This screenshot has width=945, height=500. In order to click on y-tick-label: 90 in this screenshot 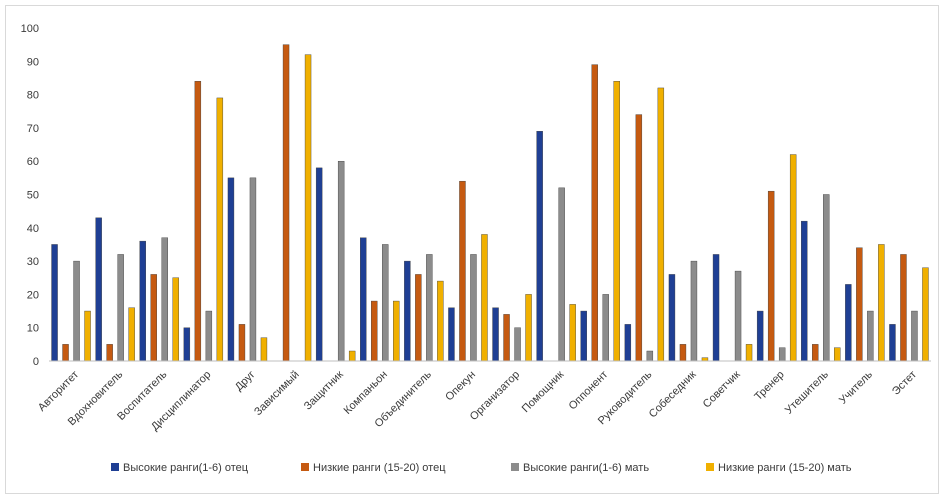, I will do `click(33, 62)`.